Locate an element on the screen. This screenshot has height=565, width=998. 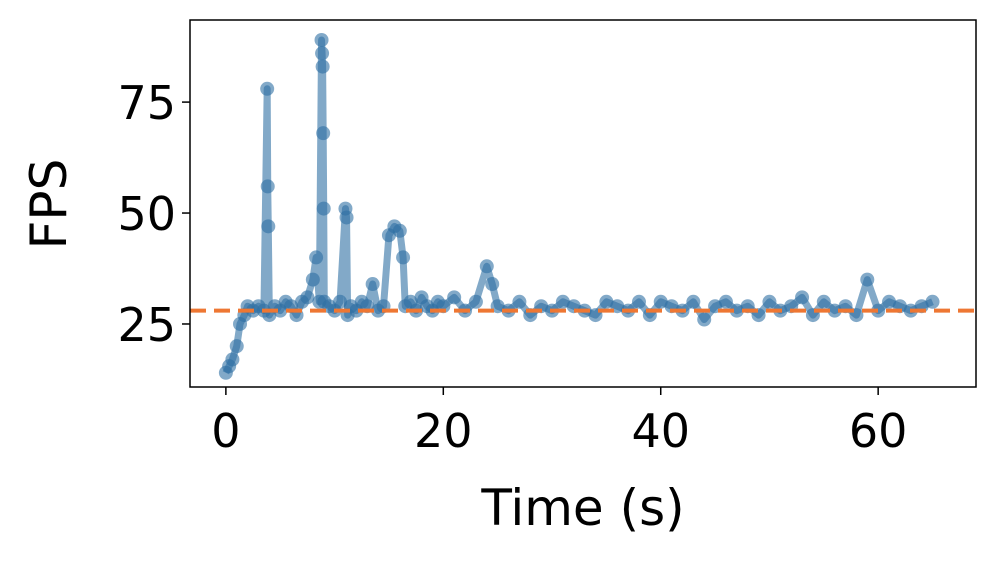
x-axis-label: Time (s) is located at coordinates (582, 508).